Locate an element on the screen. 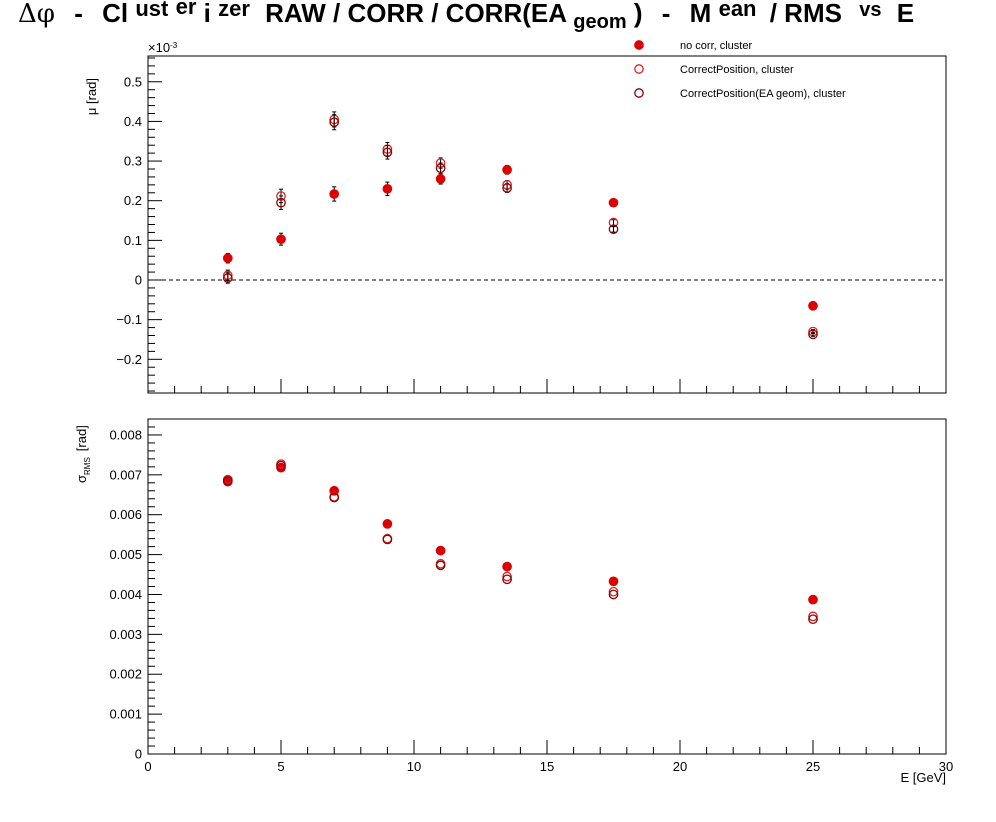 The height and width of the screenshot is (822, 996). x-tick-label: 10 is located at coordinates (414, 766).